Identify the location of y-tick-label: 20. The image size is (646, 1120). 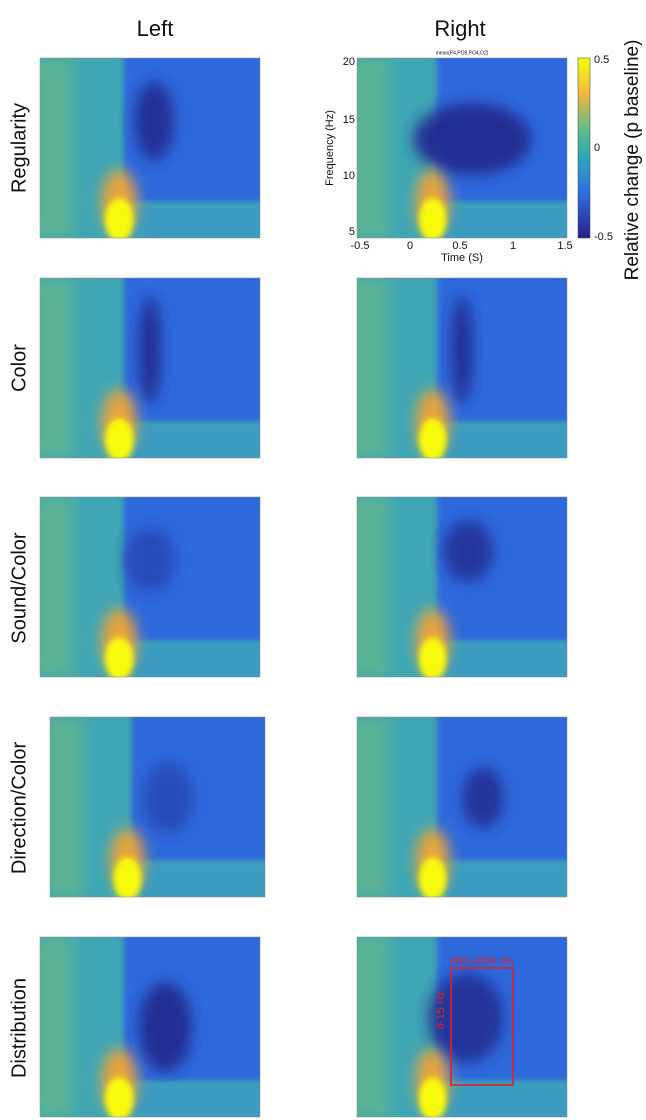
(349, 62).